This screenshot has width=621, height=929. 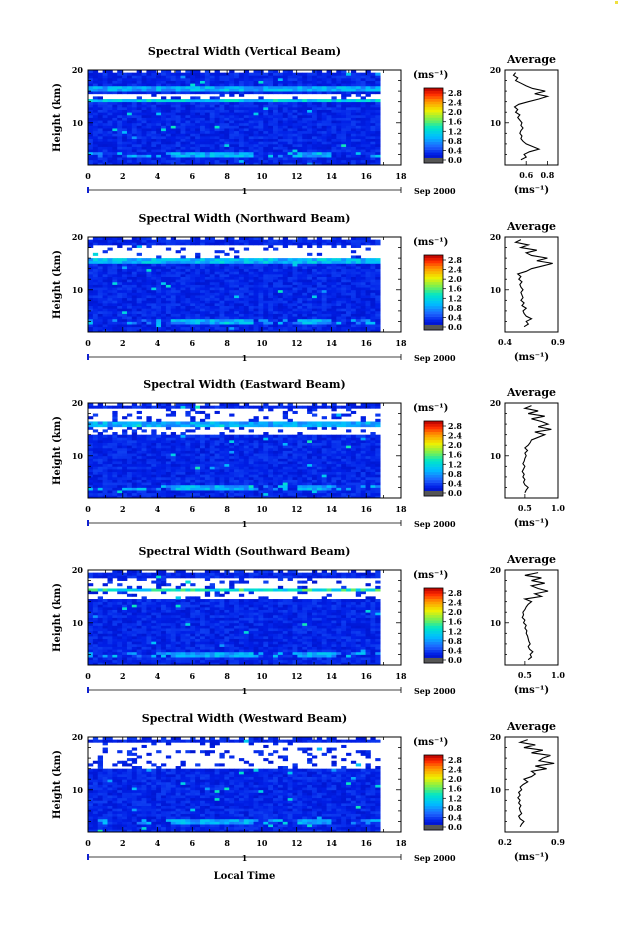 I want to click on colorbar-tick-label: 0.8, so click(x=455, y=308).